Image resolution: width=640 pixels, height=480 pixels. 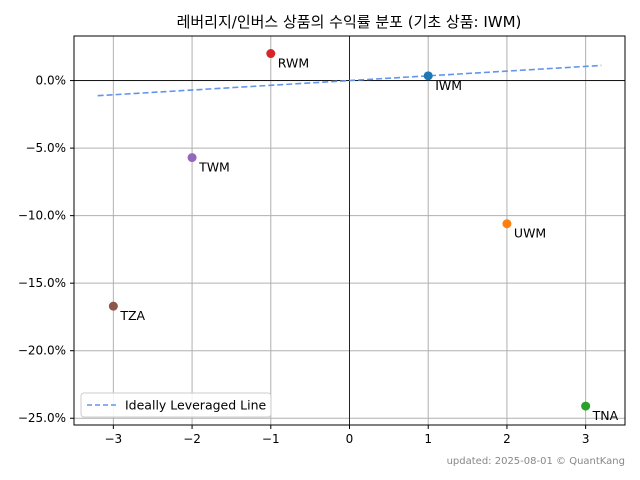 I want to click on legend: Ideally Leveraged Line, so click(x=176, y=405).